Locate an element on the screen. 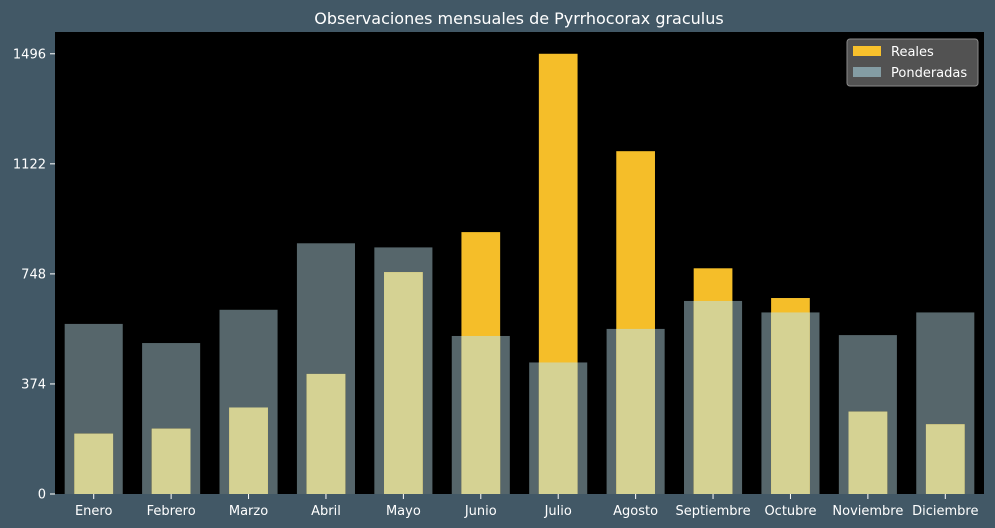 This screenshot has width=995, height=528. x-tick-label-0: Enero is located at coordinates (94, 511).